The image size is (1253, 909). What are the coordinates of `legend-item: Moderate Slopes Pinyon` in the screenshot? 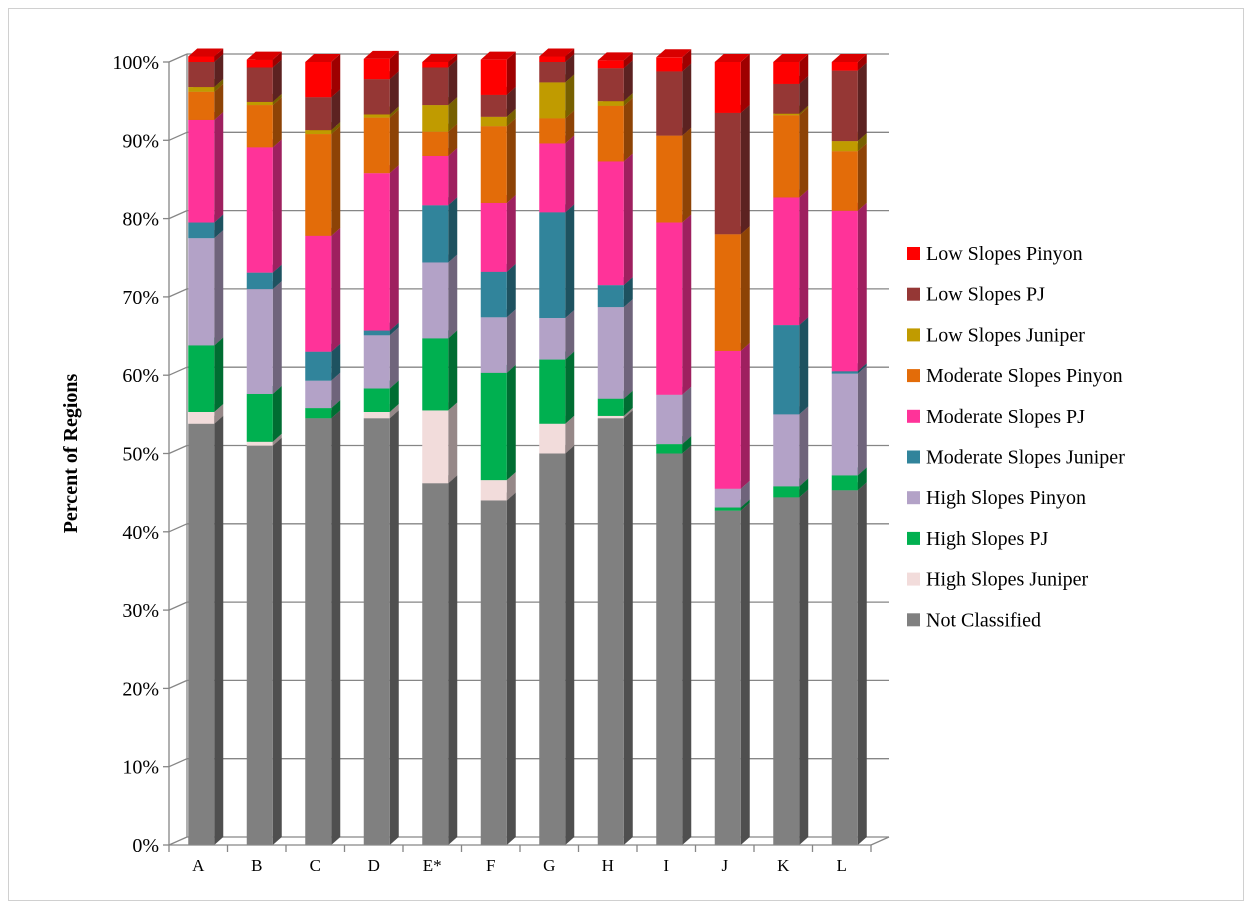 It's located at (1015, 376).